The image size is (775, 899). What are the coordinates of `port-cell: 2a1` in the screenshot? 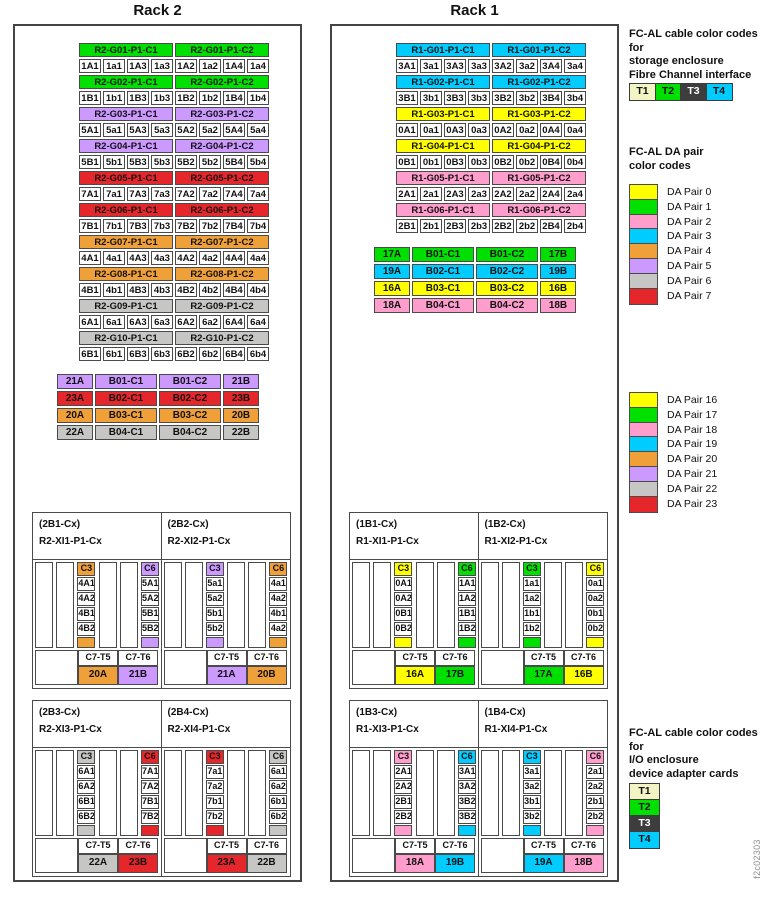 It's located at (431, 194).